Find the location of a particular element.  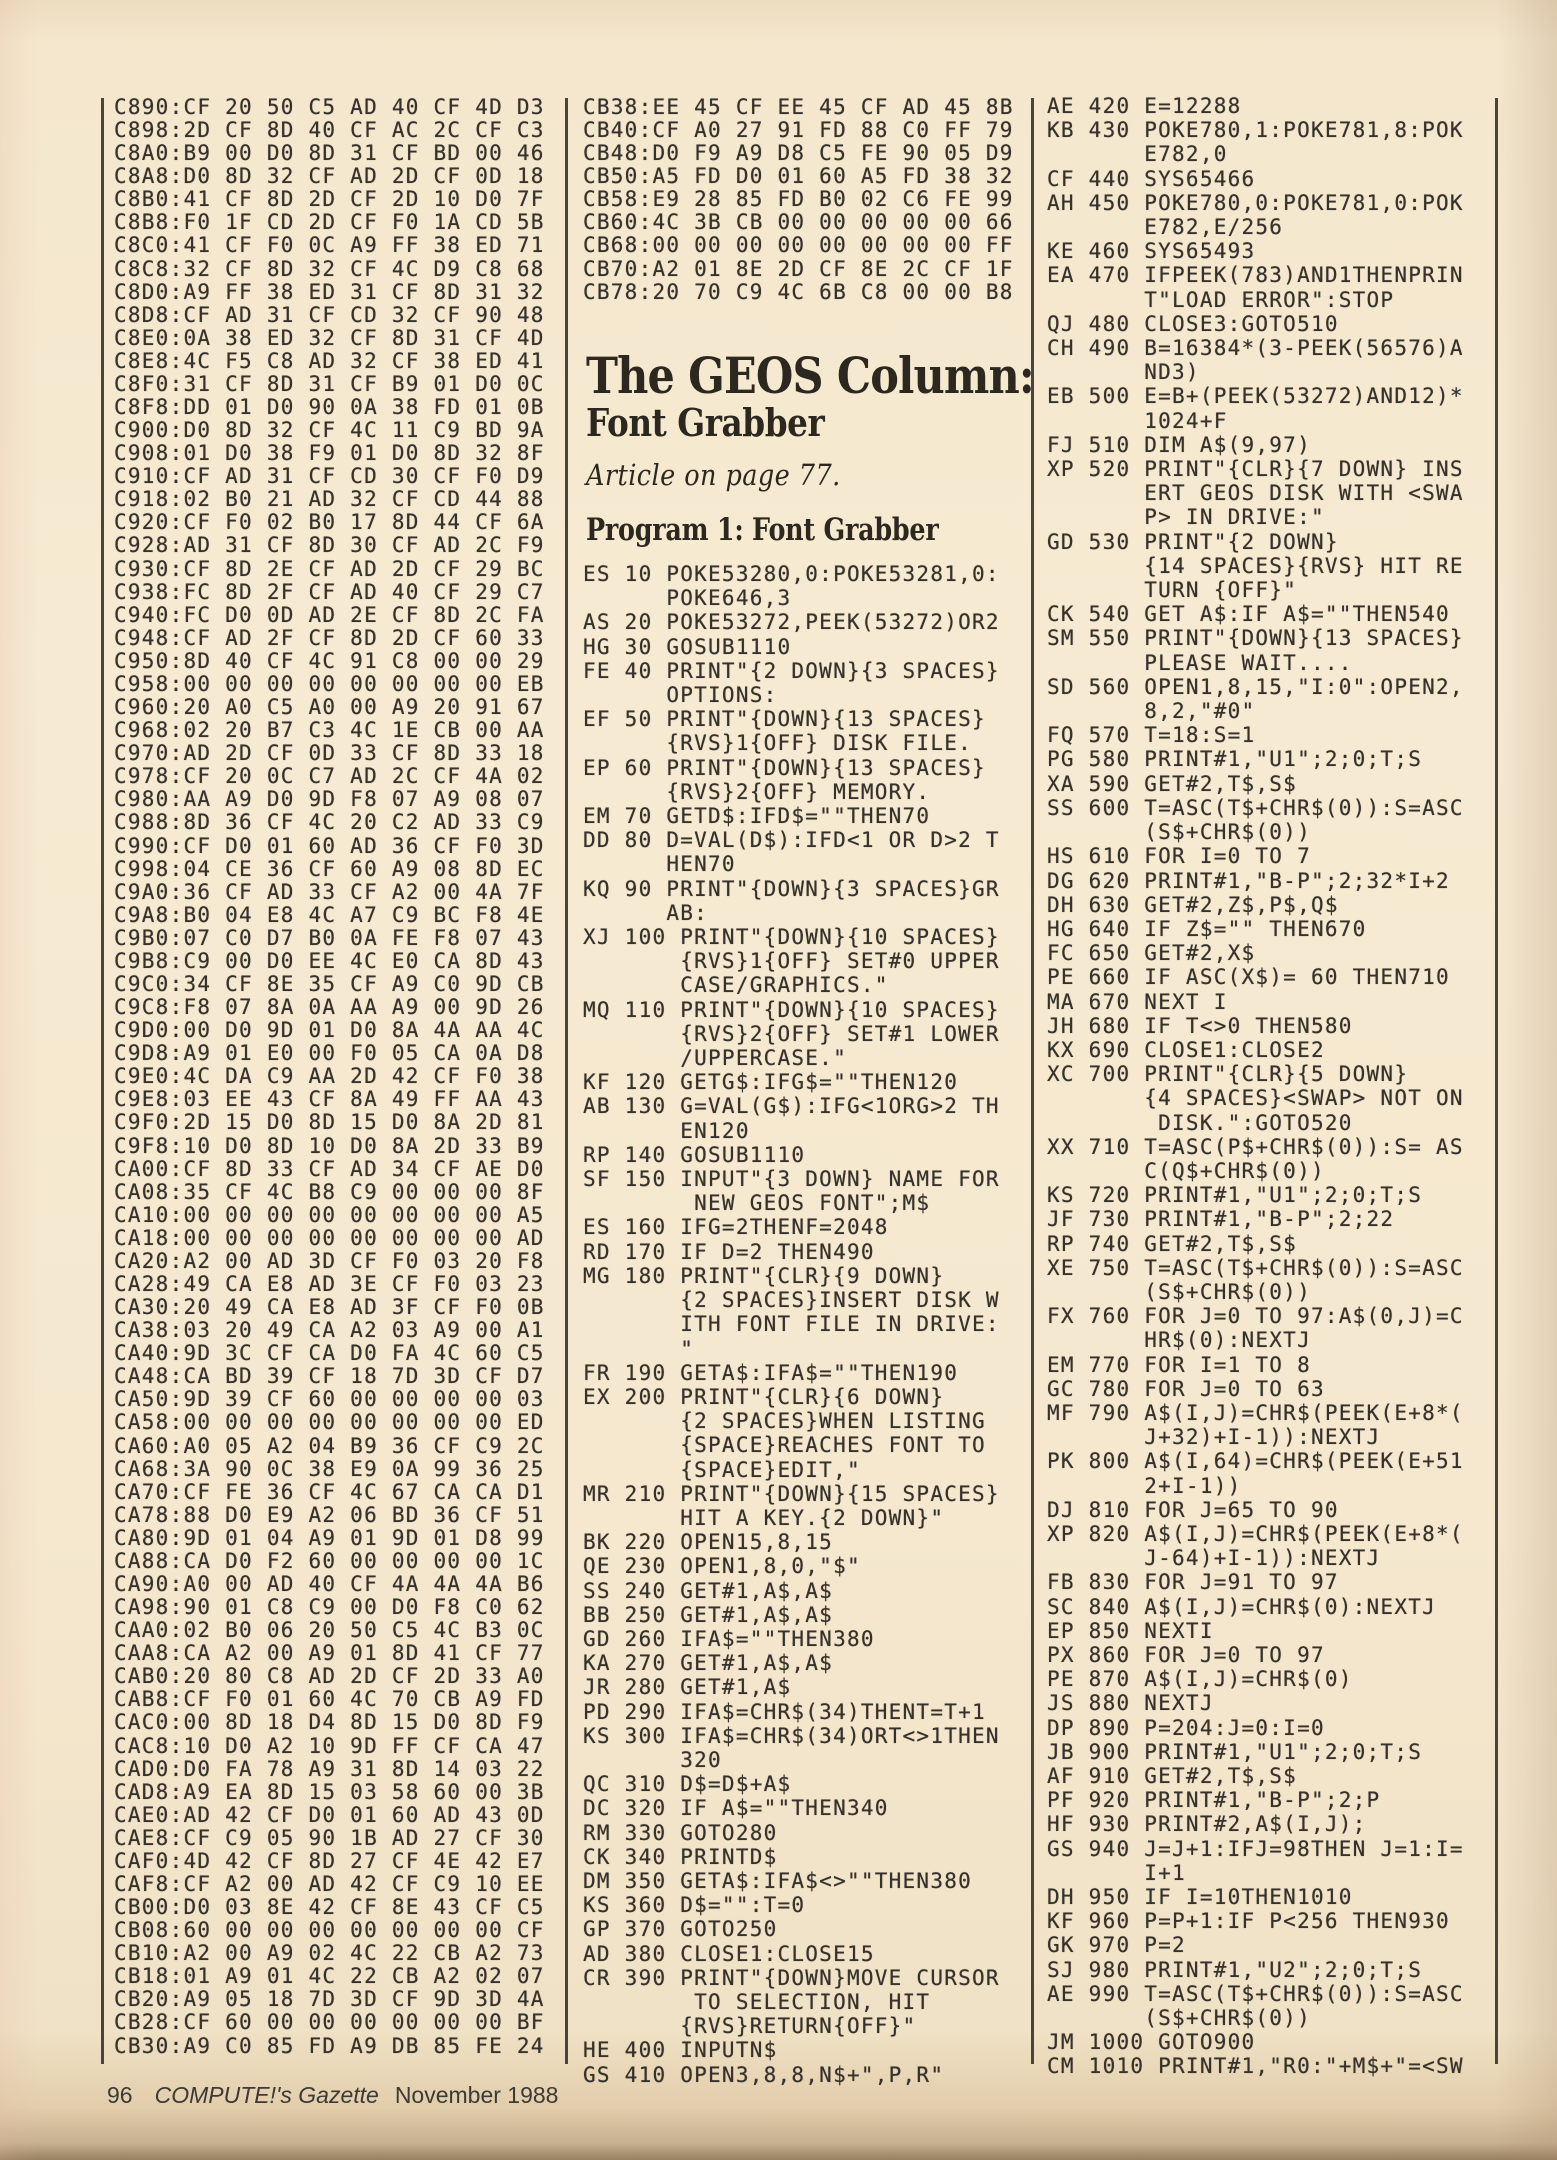

basic-code-line: JM 1000 GOTO900 is located at coordinates (1151, 2042).